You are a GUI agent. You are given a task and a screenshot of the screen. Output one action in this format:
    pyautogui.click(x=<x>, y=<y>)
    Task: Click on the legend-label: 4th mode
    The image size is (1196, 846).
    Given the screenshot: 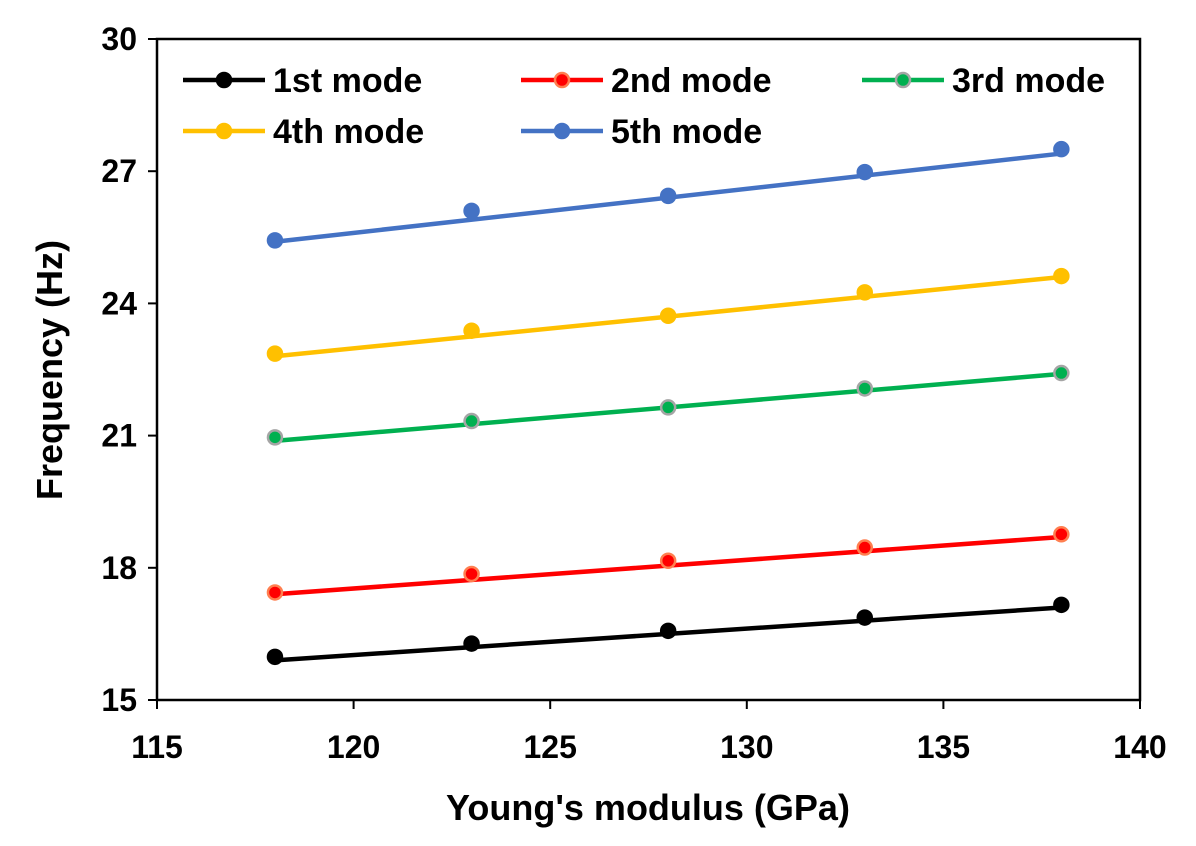 What is the action you would take?
    pyautogui.click(x=348, y=132)
    